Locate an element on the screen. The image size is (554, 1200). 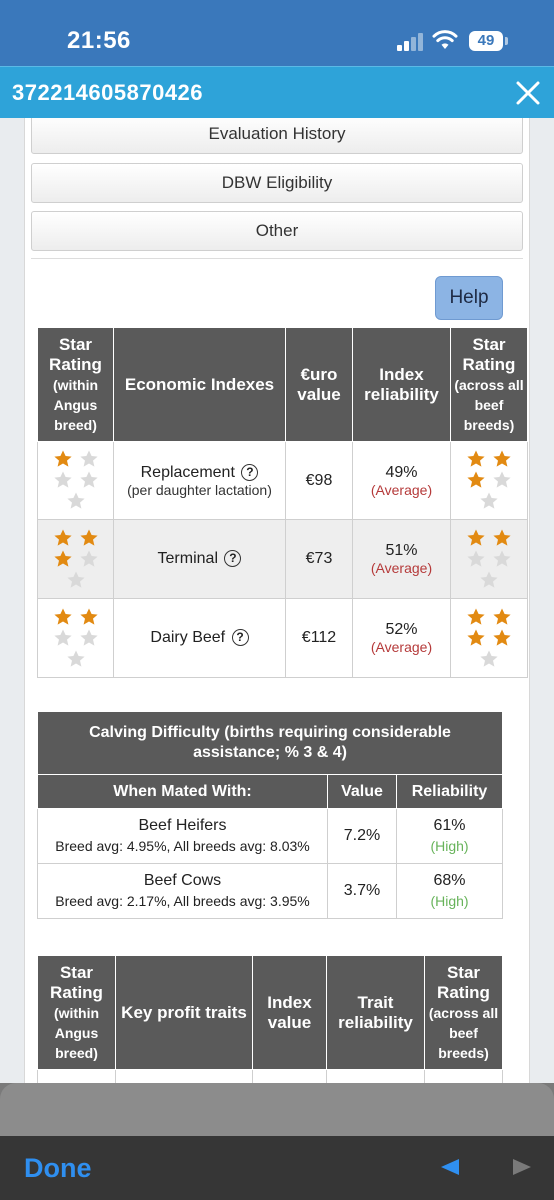
reliability-value: 52% is located at coordinates (401, 629).